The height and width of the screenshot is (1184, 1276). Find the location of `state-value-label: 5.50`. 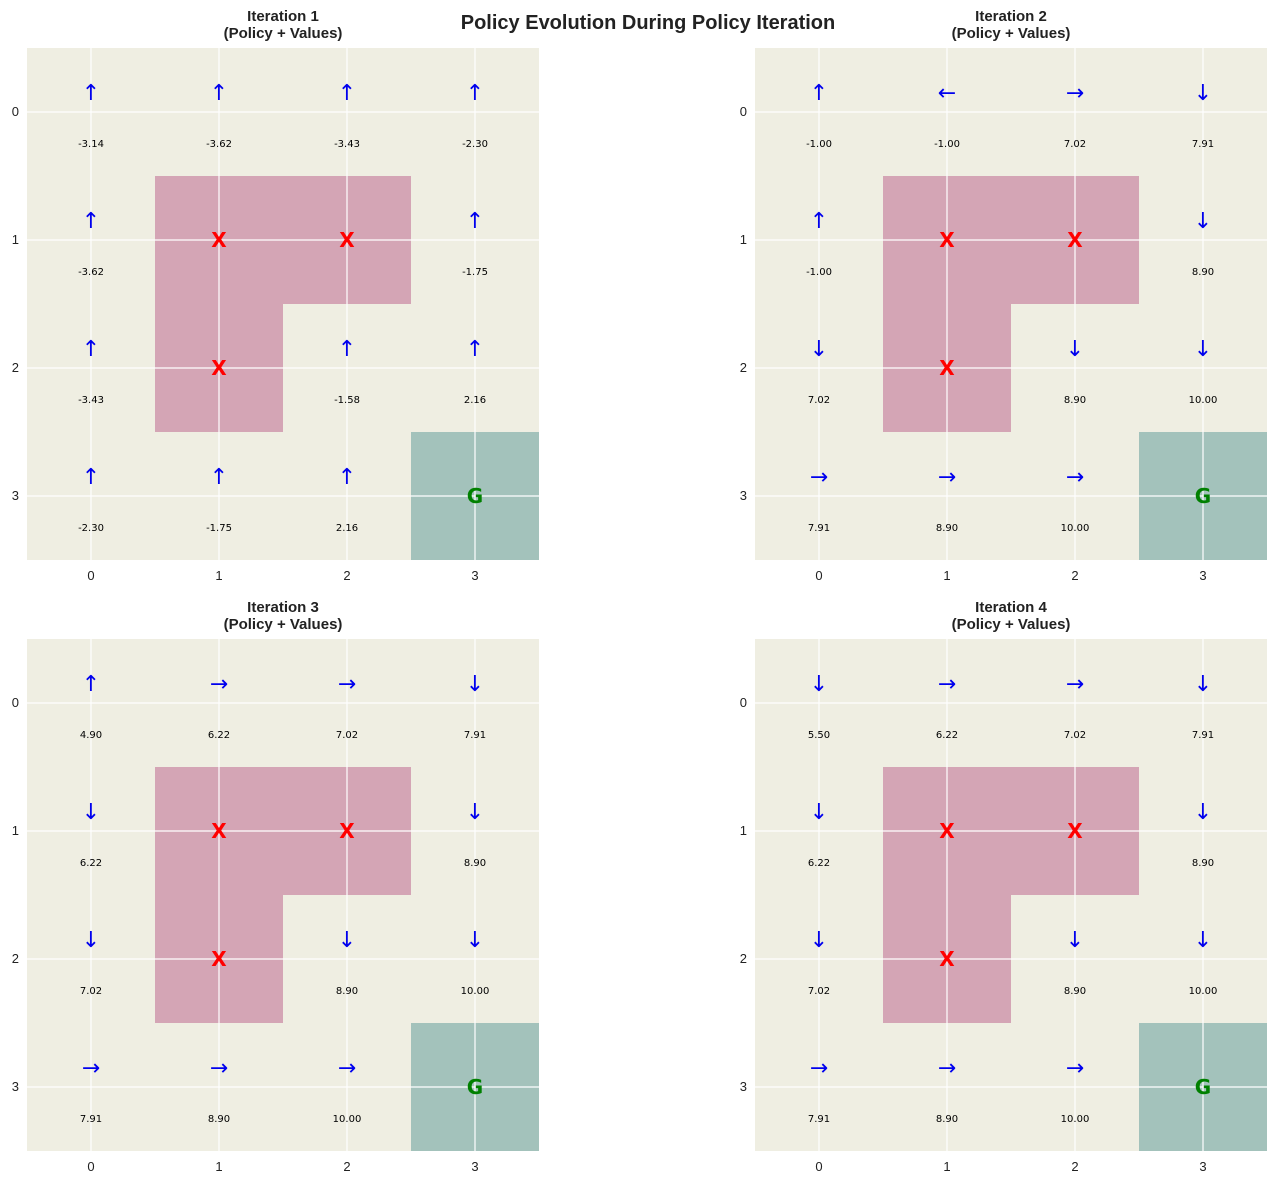

state-value-label: 5.50 is located at coordinates (819, 735).